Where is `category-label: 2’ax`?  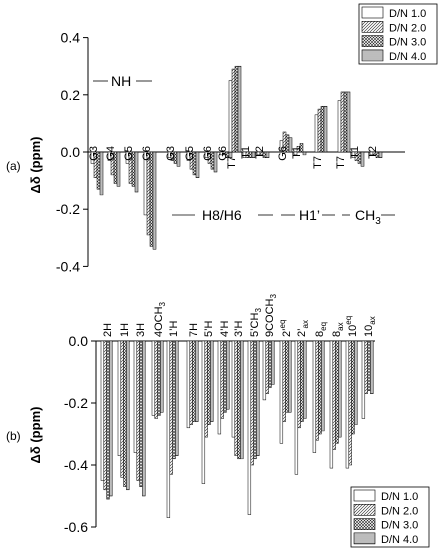 category-label: 2’ax is located at coordinates (303, 328).